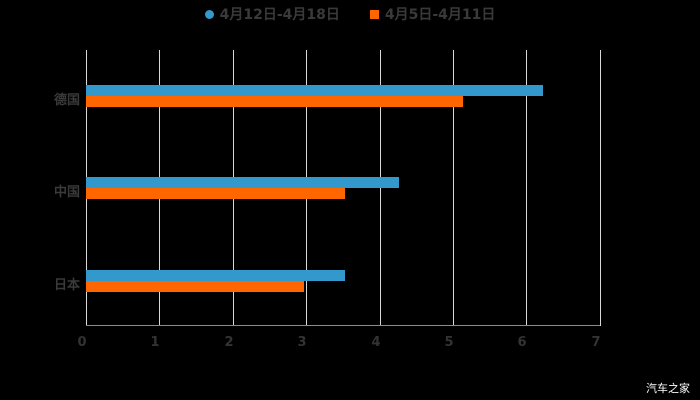 This screenshot has width=700, height=400. What do you see at coordinates (350, 14) in the screenshot?
I see `chart-legend: 4月12日-4月18日 4月5日-4月11日` at bounding box center [350, 14].